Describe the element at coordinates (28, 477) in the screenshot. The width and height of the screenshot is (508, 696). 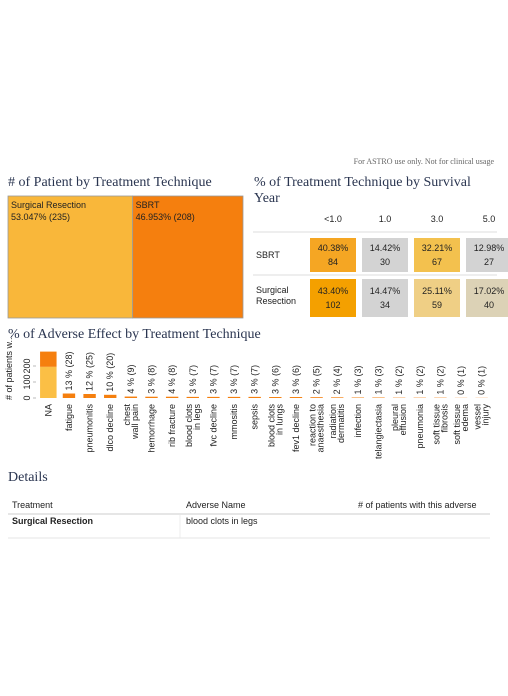
I see `details-title: Details` at that location.